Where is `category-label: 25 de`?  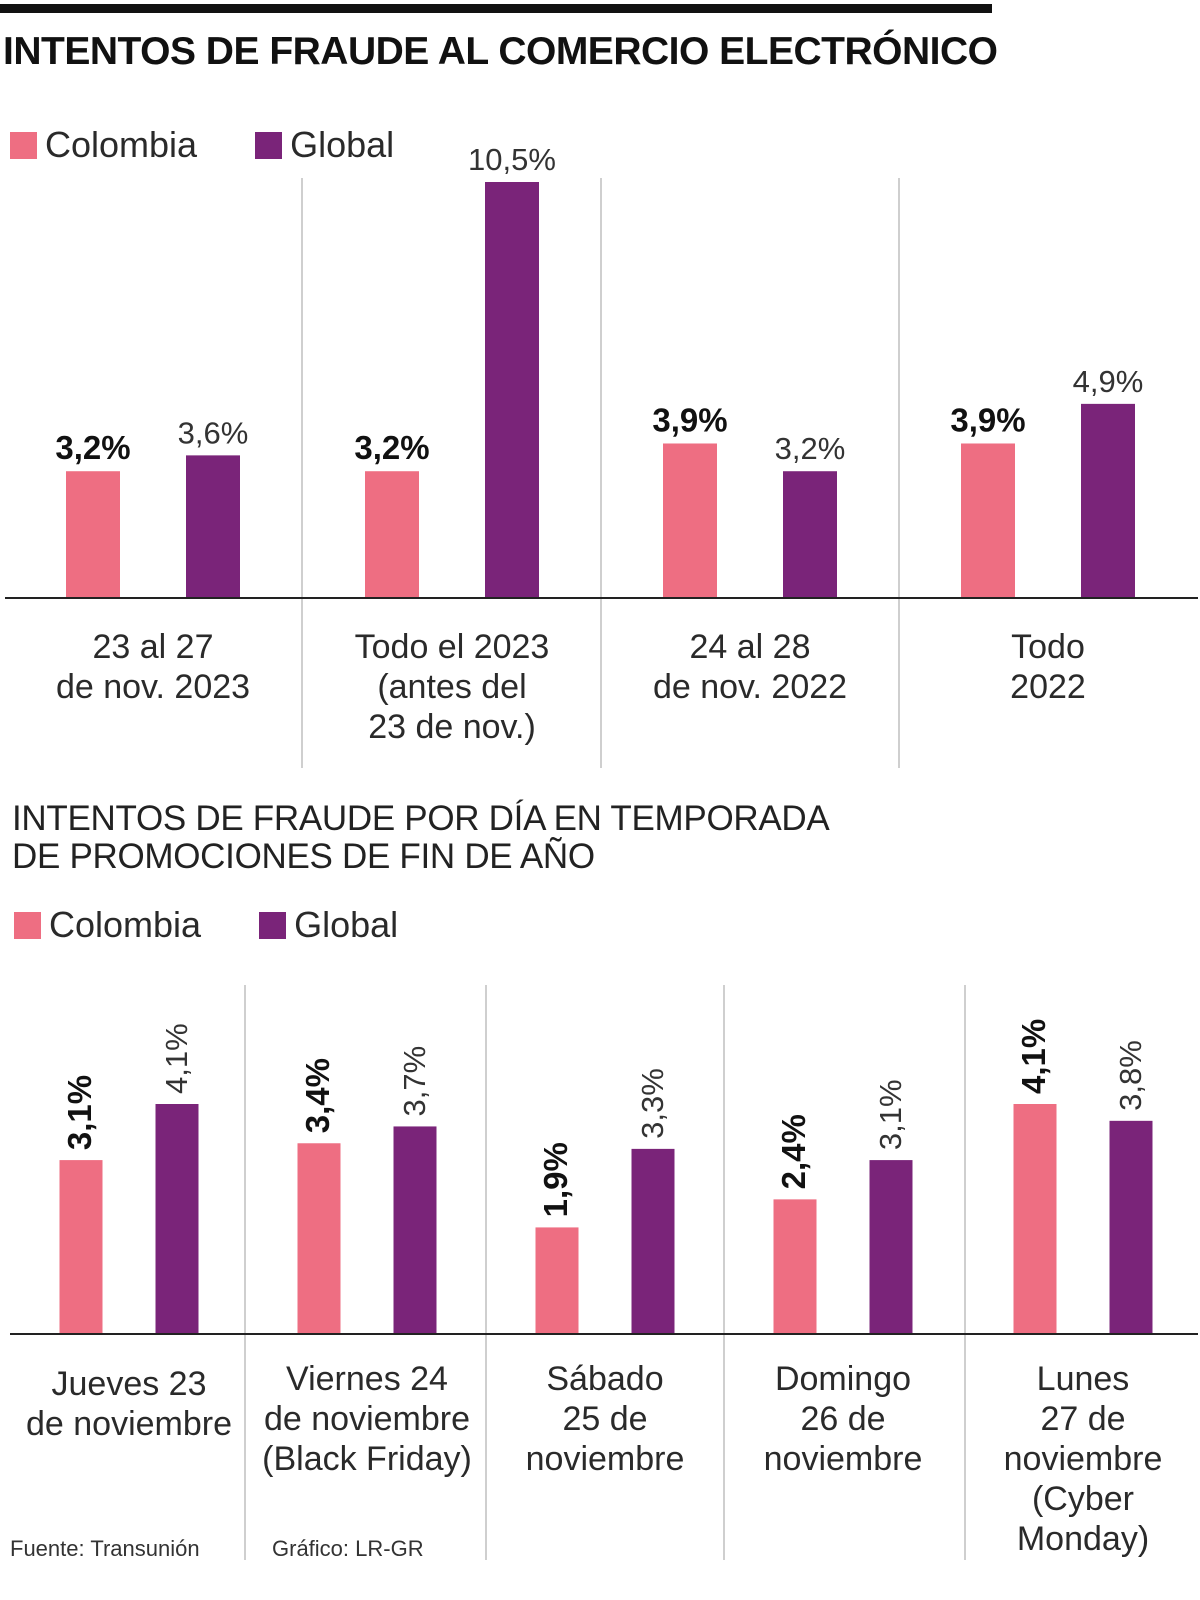
category-label: 25 de is located at coordinates (604, 1419).